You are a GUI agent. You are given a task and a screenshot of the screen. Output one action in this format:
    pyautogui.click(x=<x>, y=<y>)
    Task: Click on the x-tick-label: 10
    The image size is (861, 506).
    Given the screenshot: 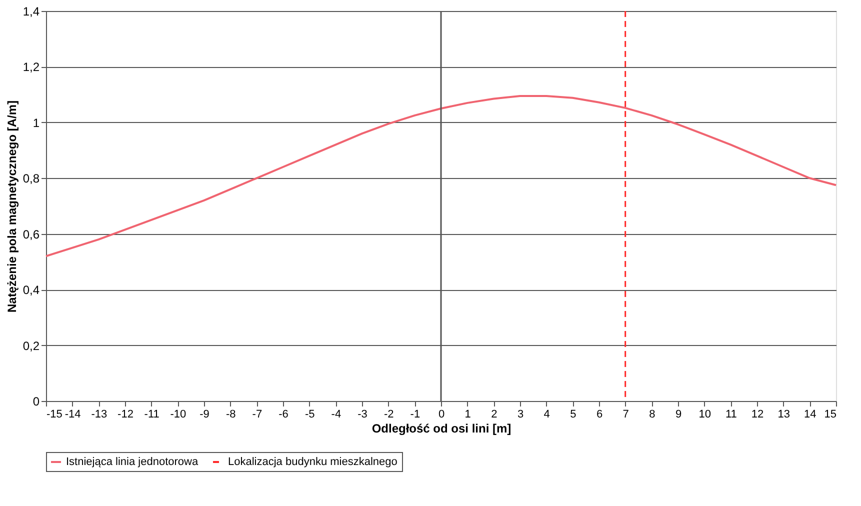 What is the action you would take?
    pyautogui.click(x=704, y=414)
    